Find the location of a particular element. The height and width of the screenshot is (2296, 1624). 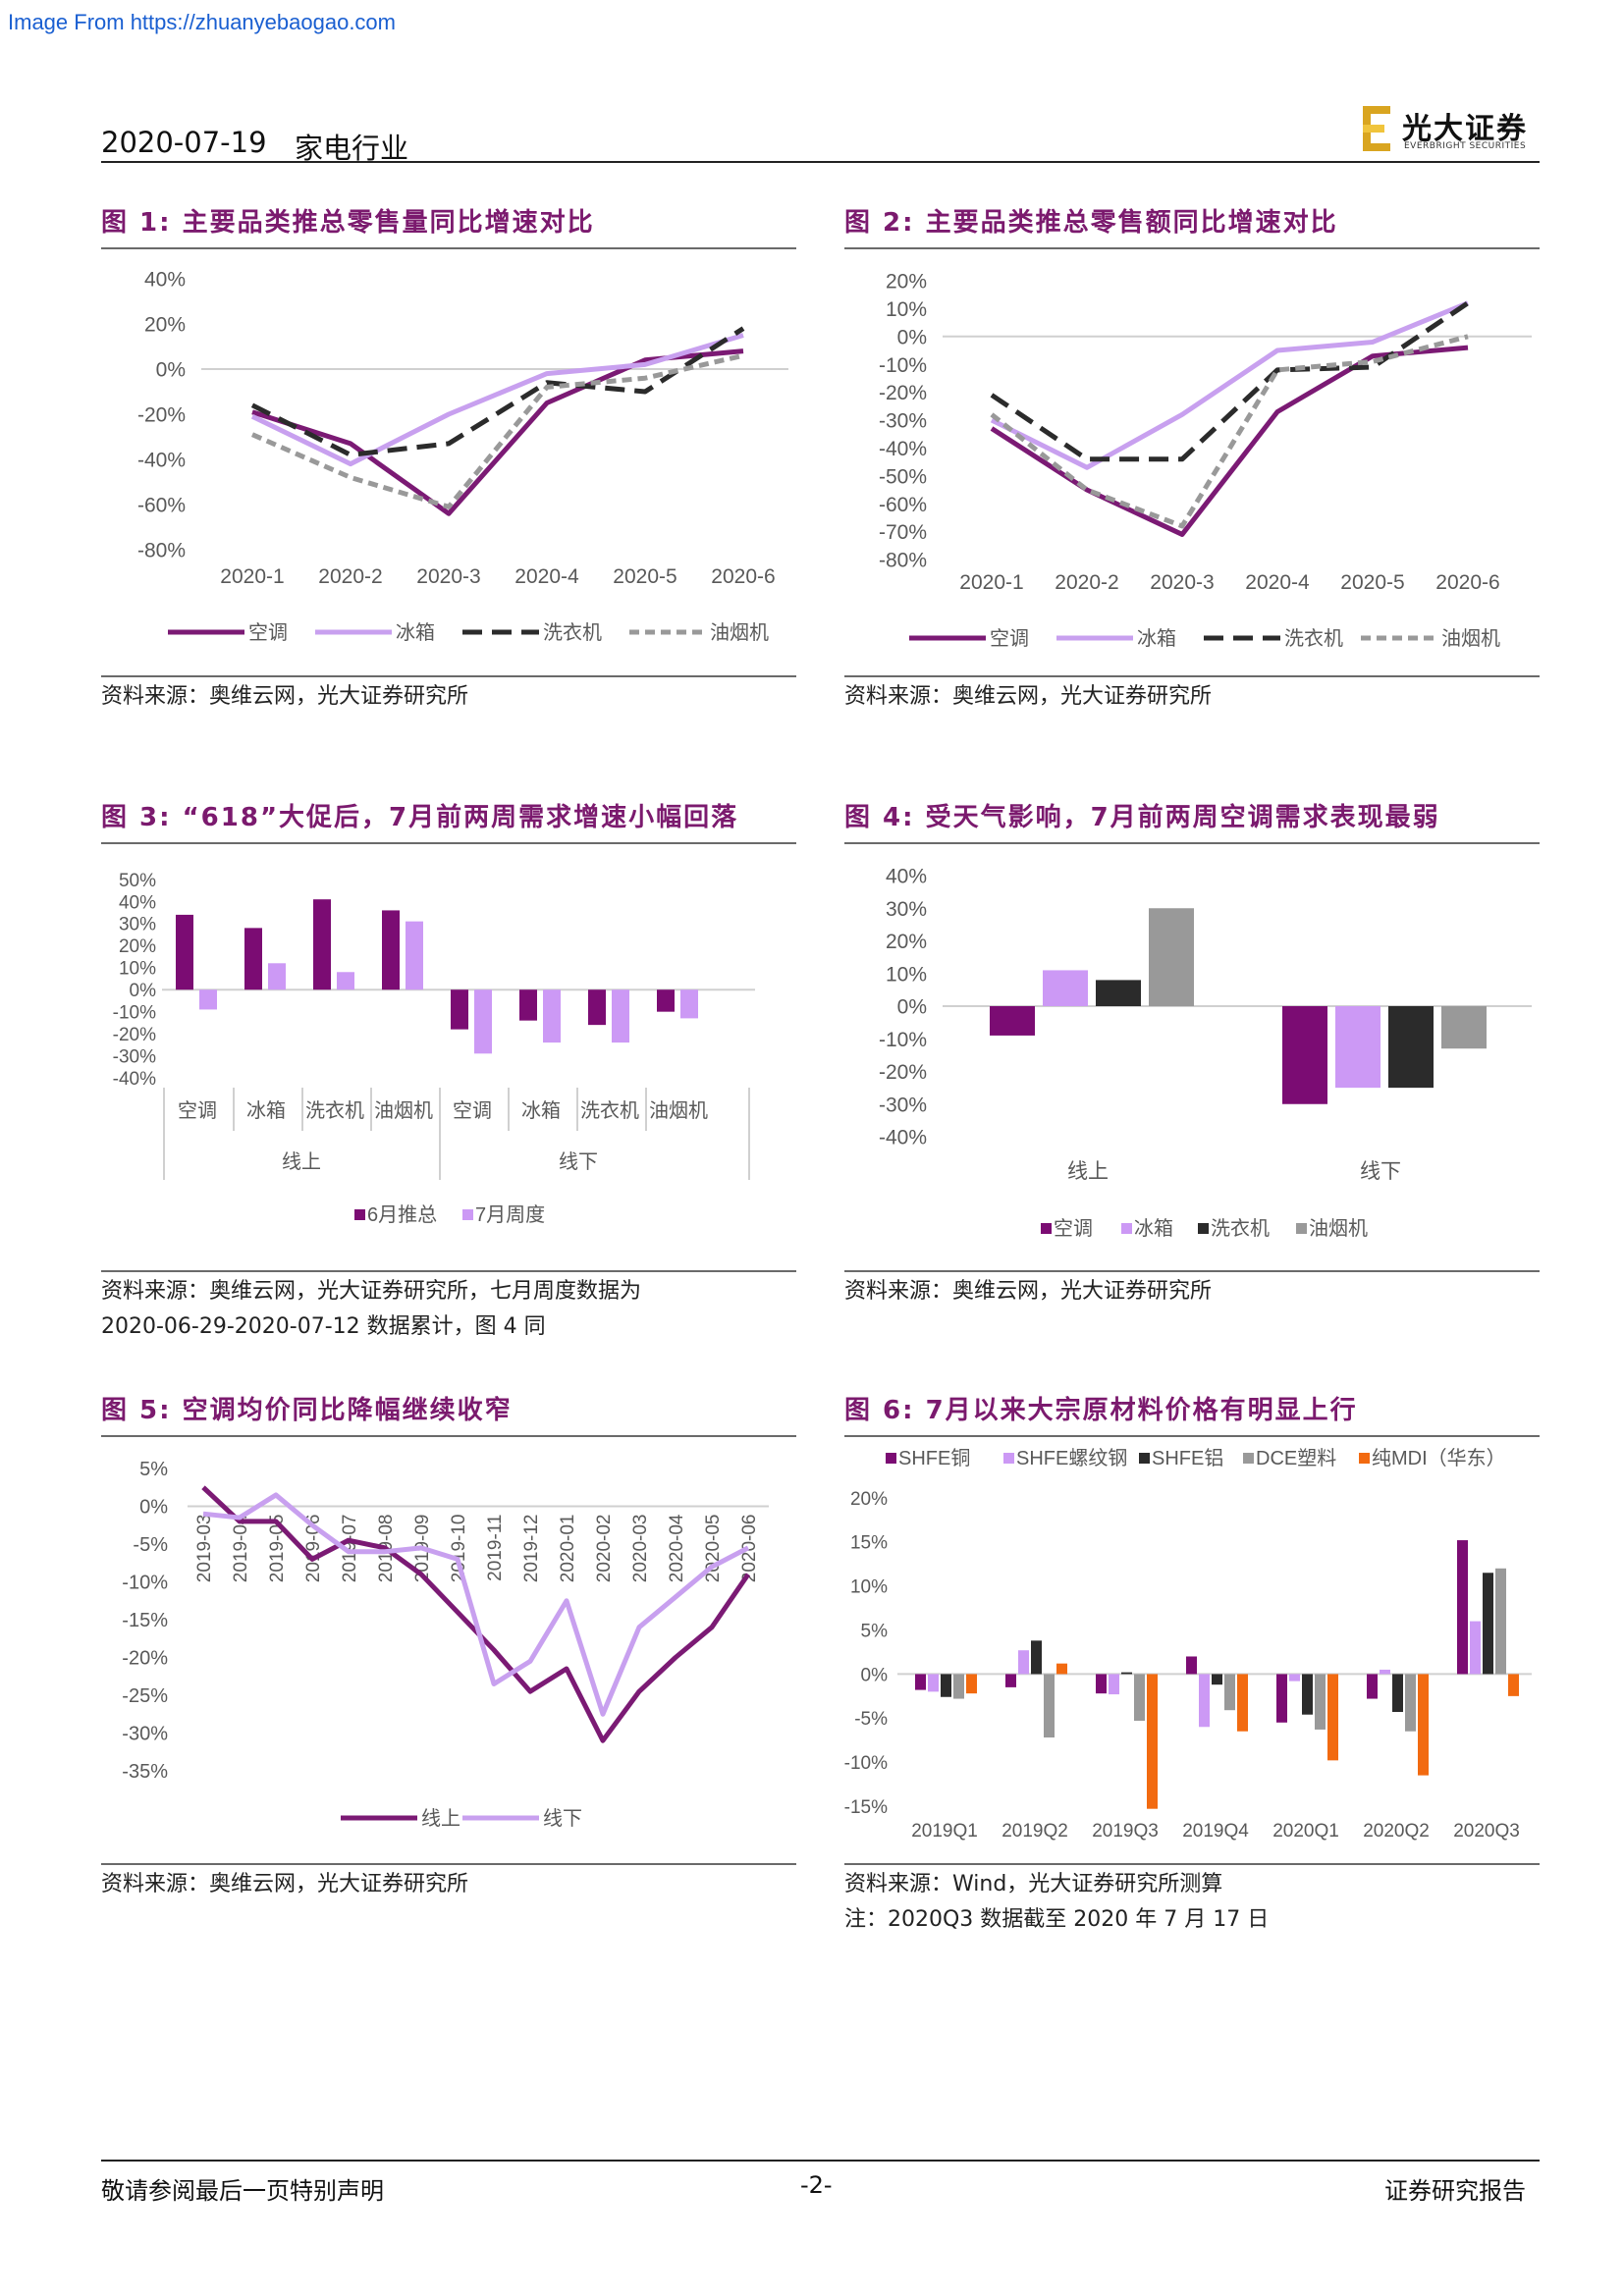

f2-series-line-空调 is located at coordinates (1229, 441).